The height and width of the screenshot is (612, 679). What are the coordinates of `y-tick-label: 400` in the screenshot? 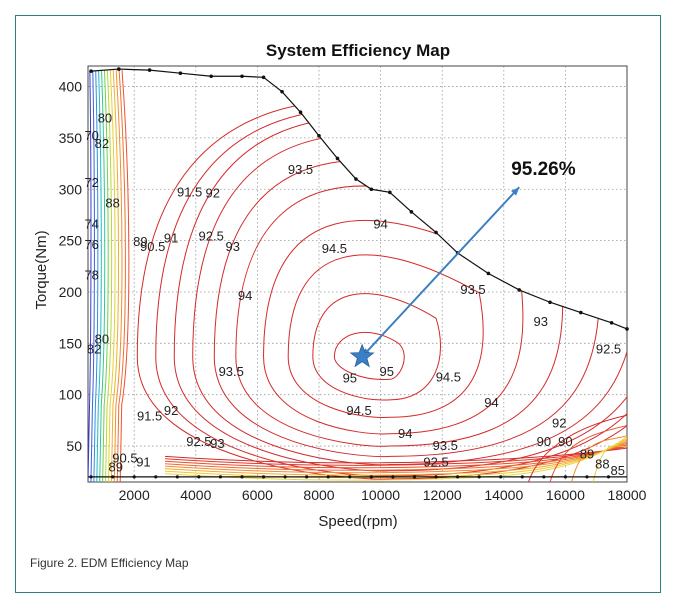 It's located at (71, 87).